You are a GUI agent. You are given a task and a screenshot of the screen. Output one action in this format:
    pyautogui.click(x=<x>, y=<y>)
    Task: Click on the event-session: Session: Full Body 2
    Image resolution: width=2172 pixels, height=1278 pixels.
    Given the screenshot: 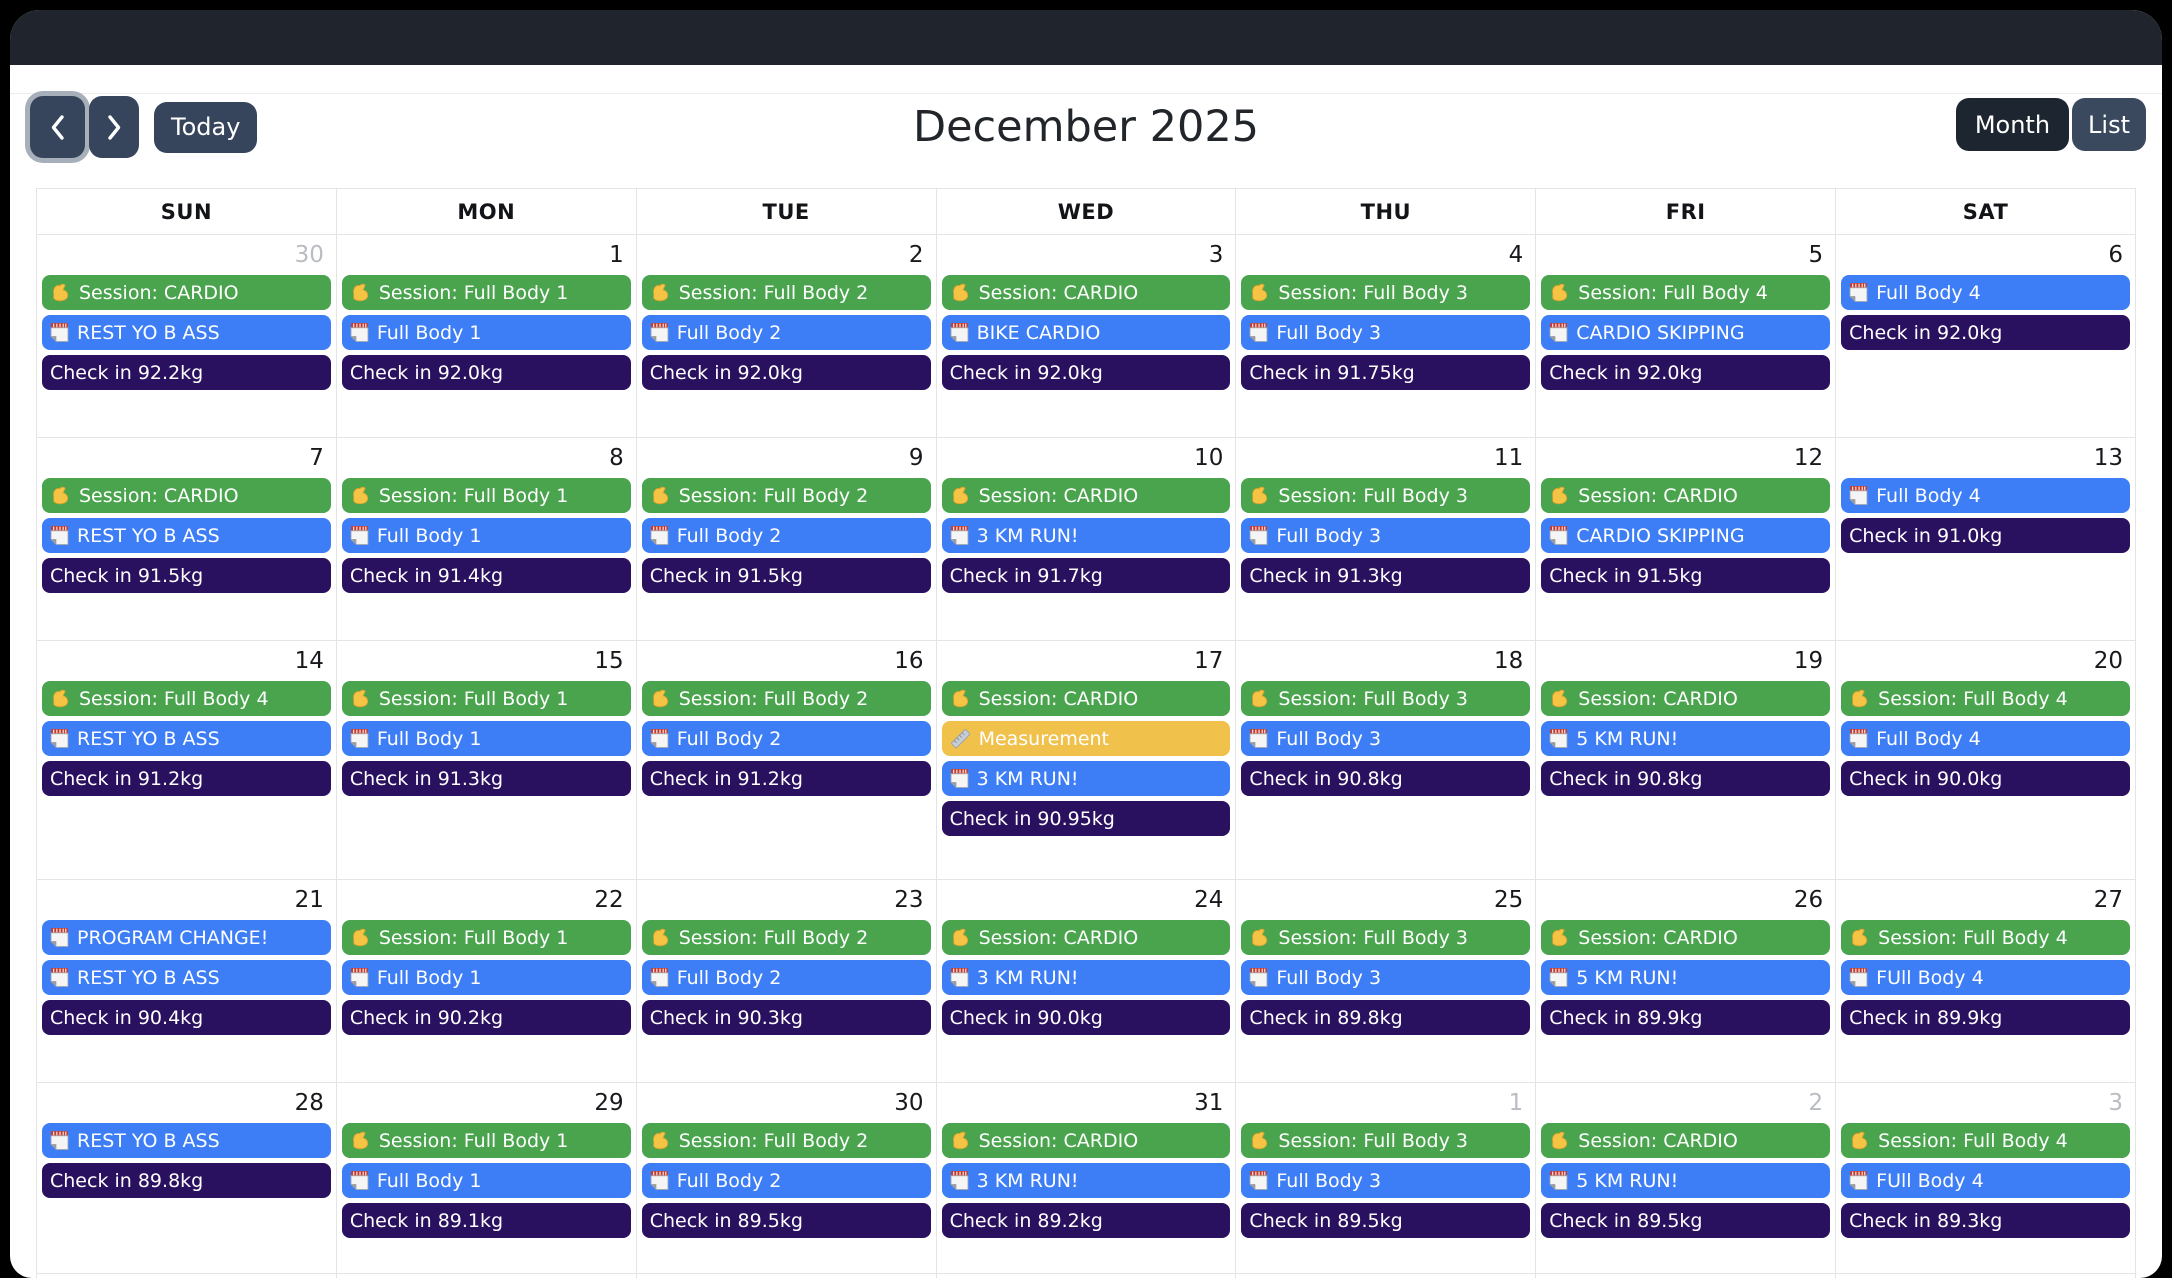 What is the action you would take?
    pyautogui.click(x=786, y=495)
    